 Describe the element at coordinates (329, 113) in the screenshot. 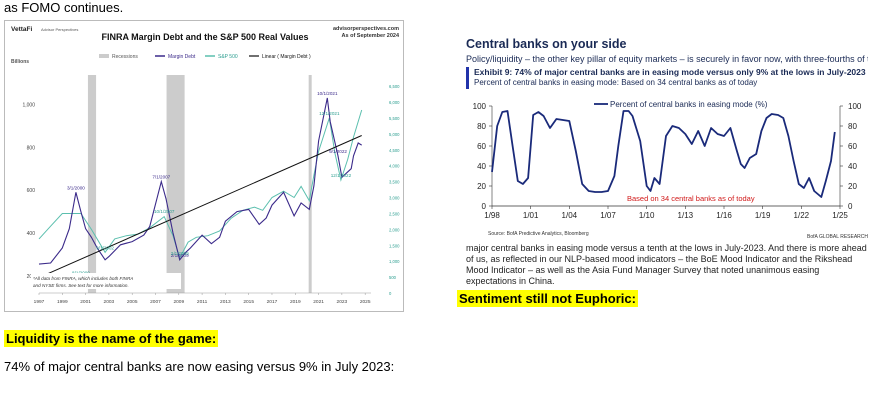

I see `annotation-label: 12/1/2021` at that location.